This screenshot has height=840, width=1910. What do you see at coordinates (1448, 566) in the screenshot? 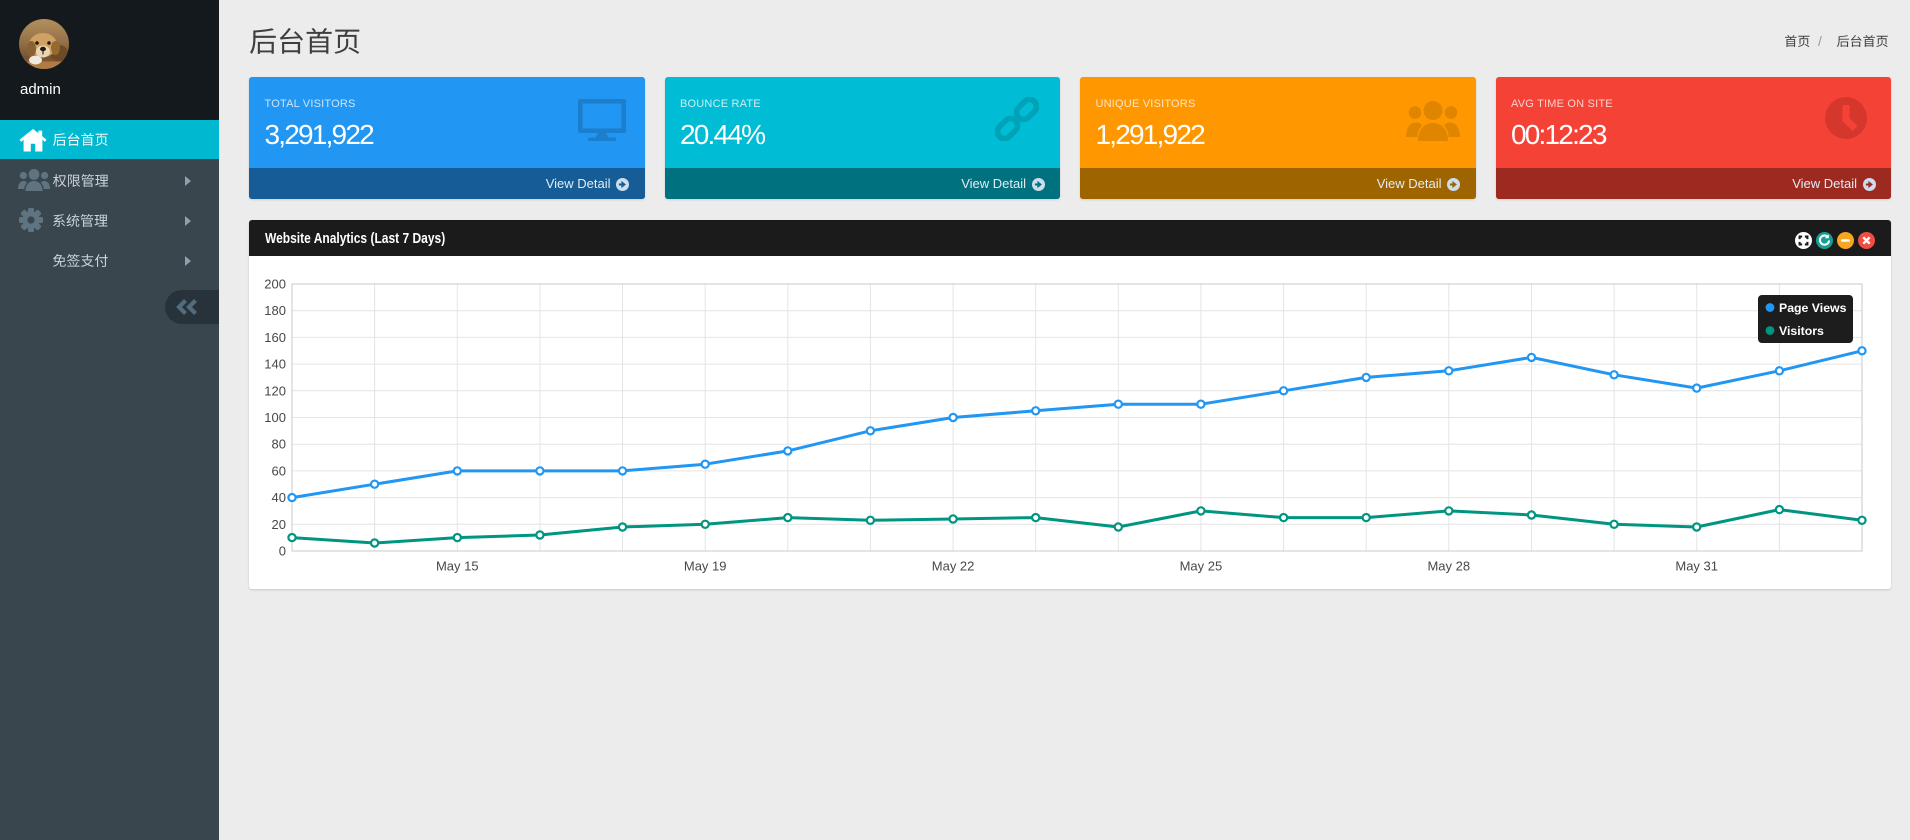
I see `svg-text: May 28` at bounding box center [1448, 566].